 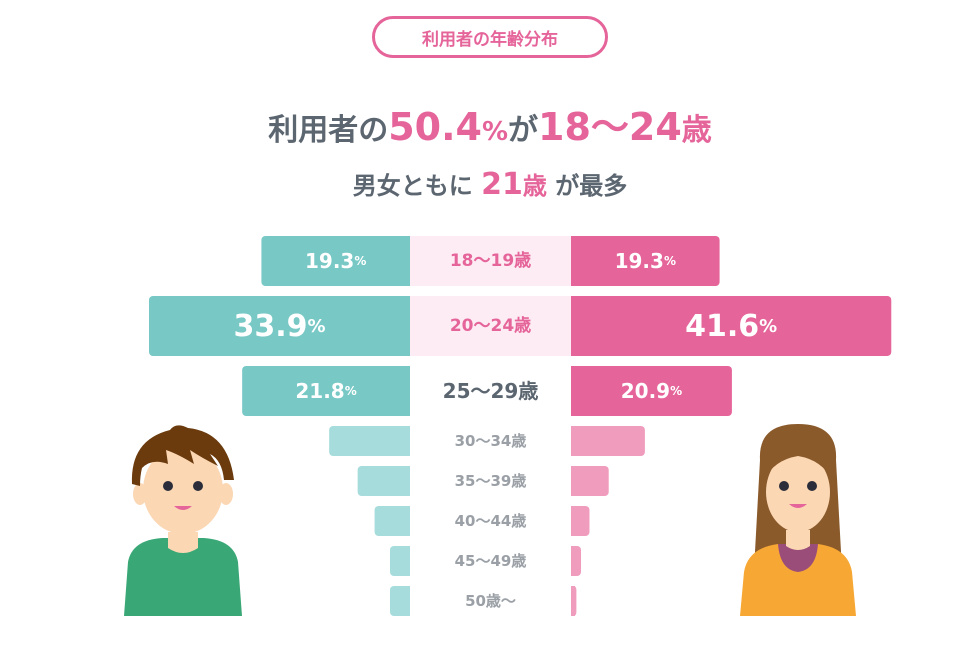 I want to click on headline-2-text-b: が最多, so click(x=591, y=186).